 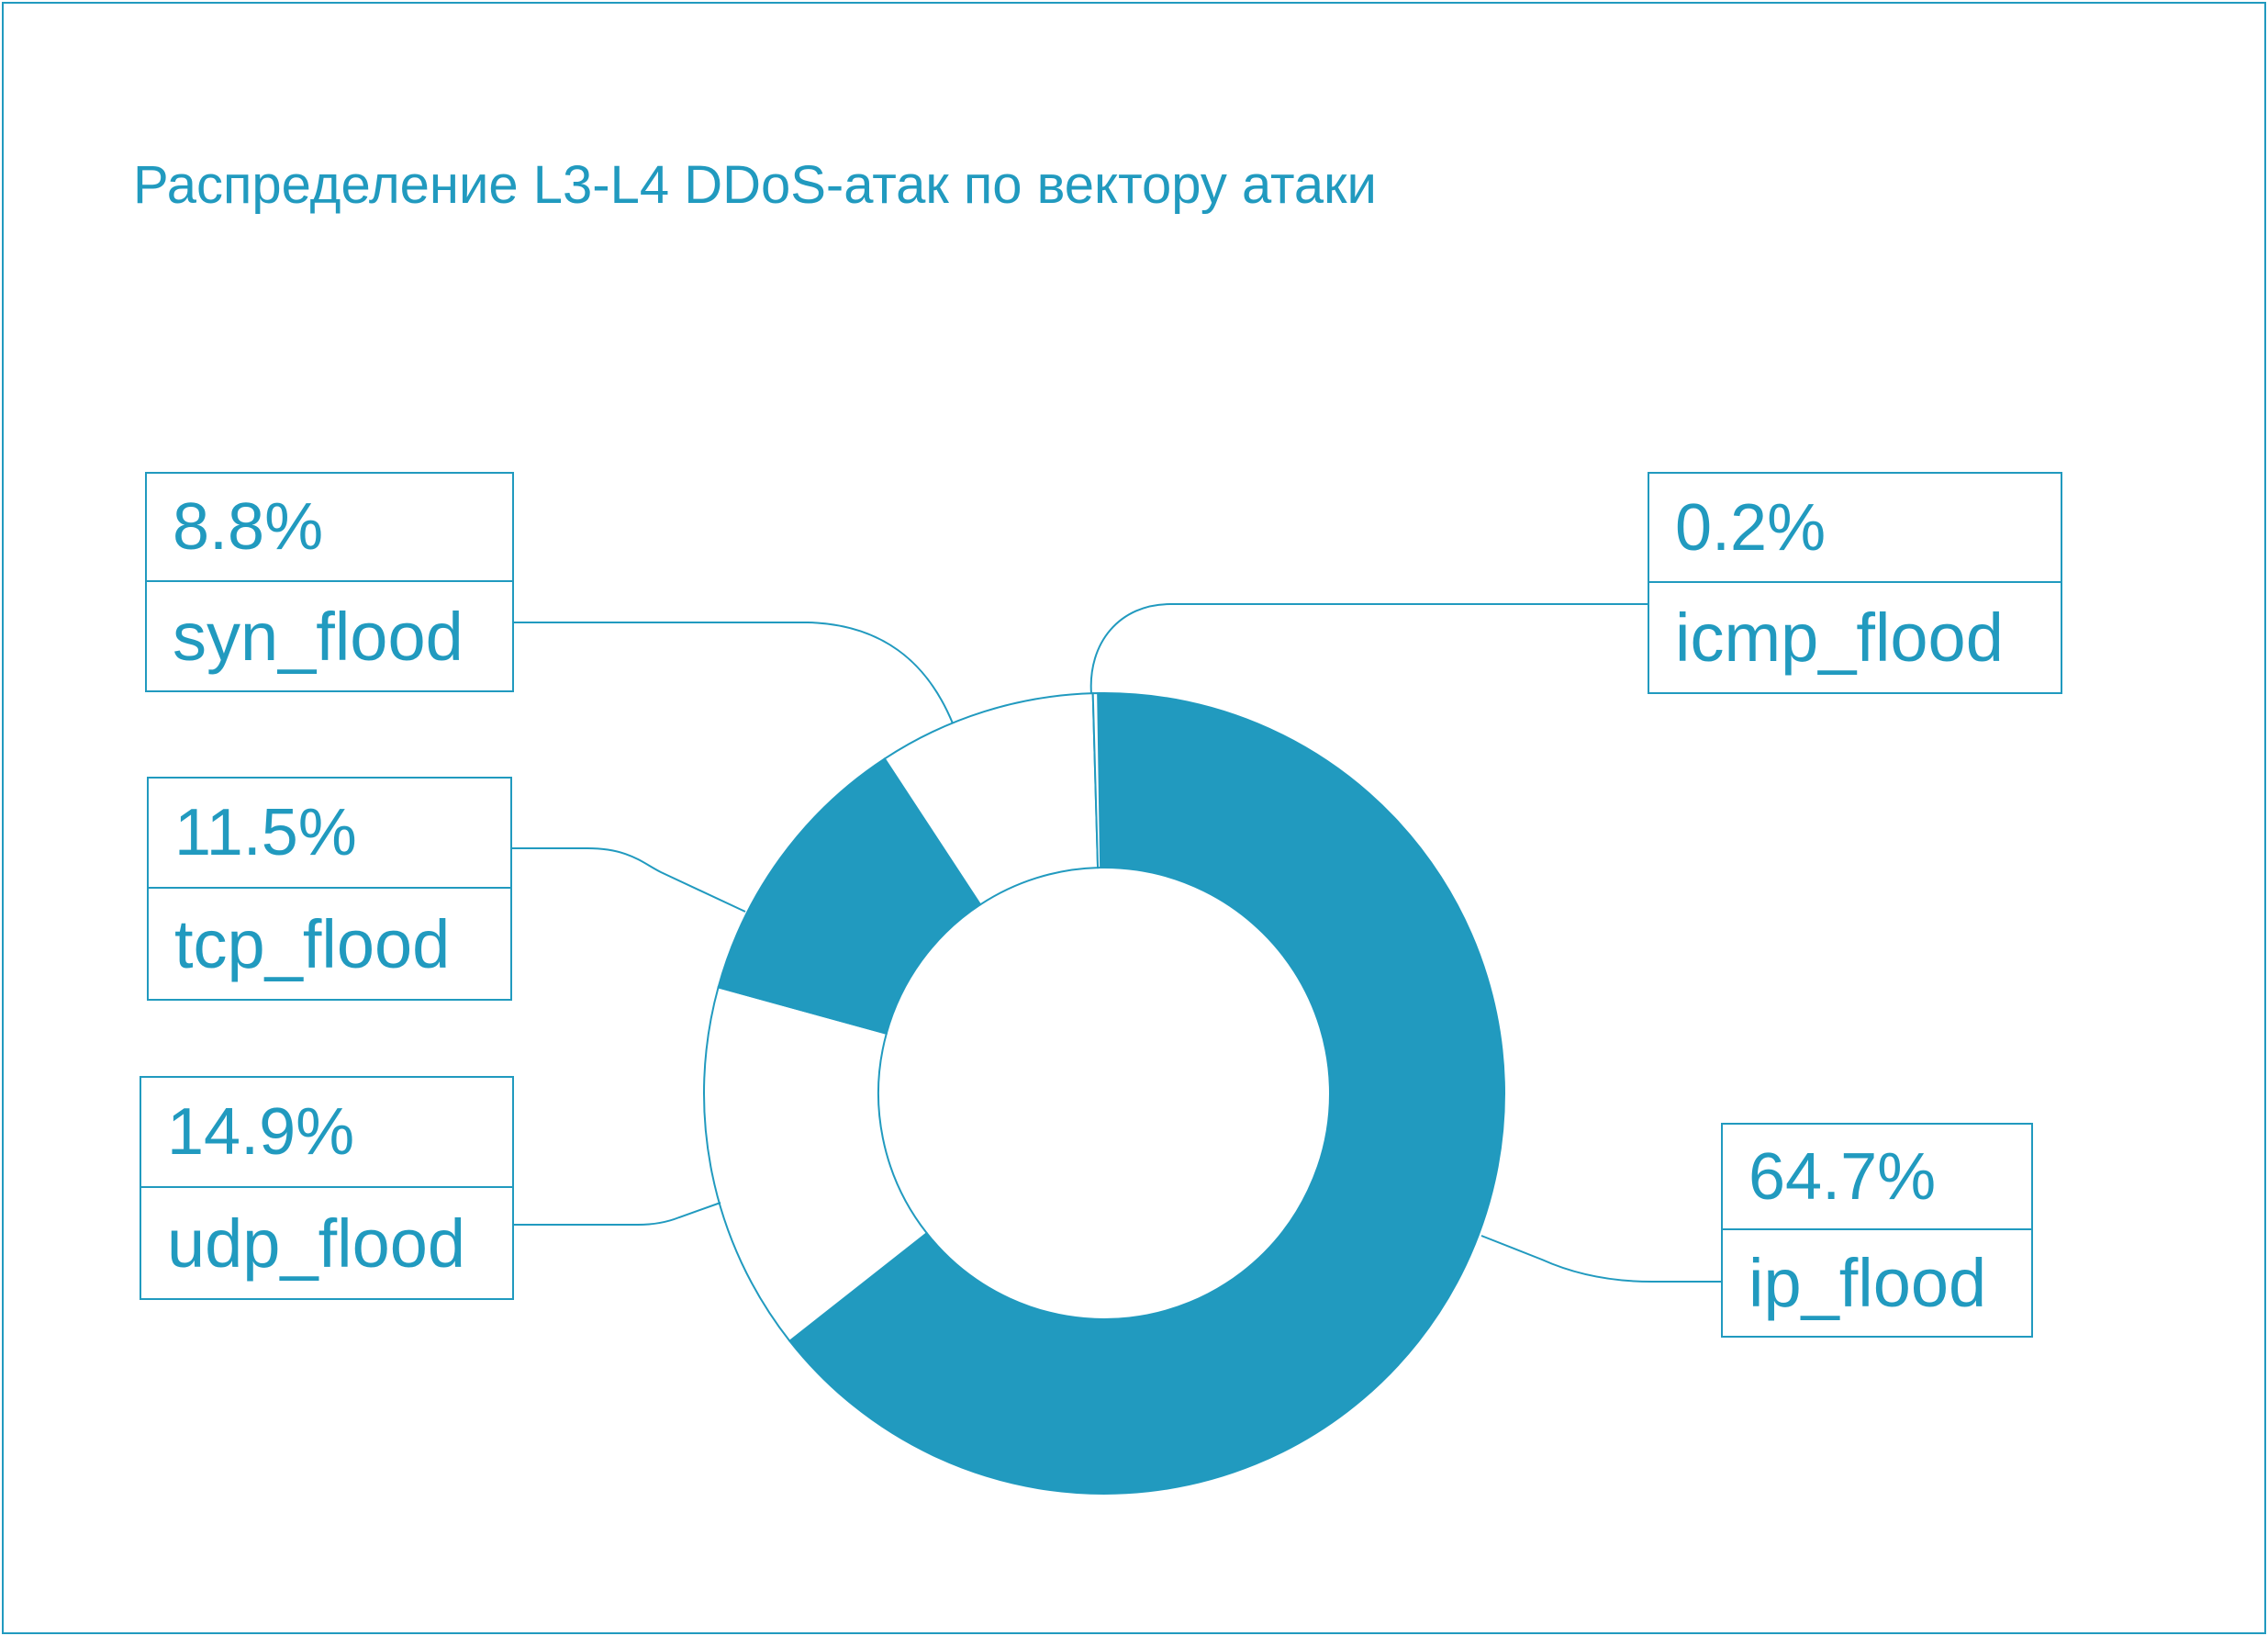 What do you see at coordinates (1368, 649) in the screenshot?
I see `leader-icmp-flood` at bounding box center [1368, 649].